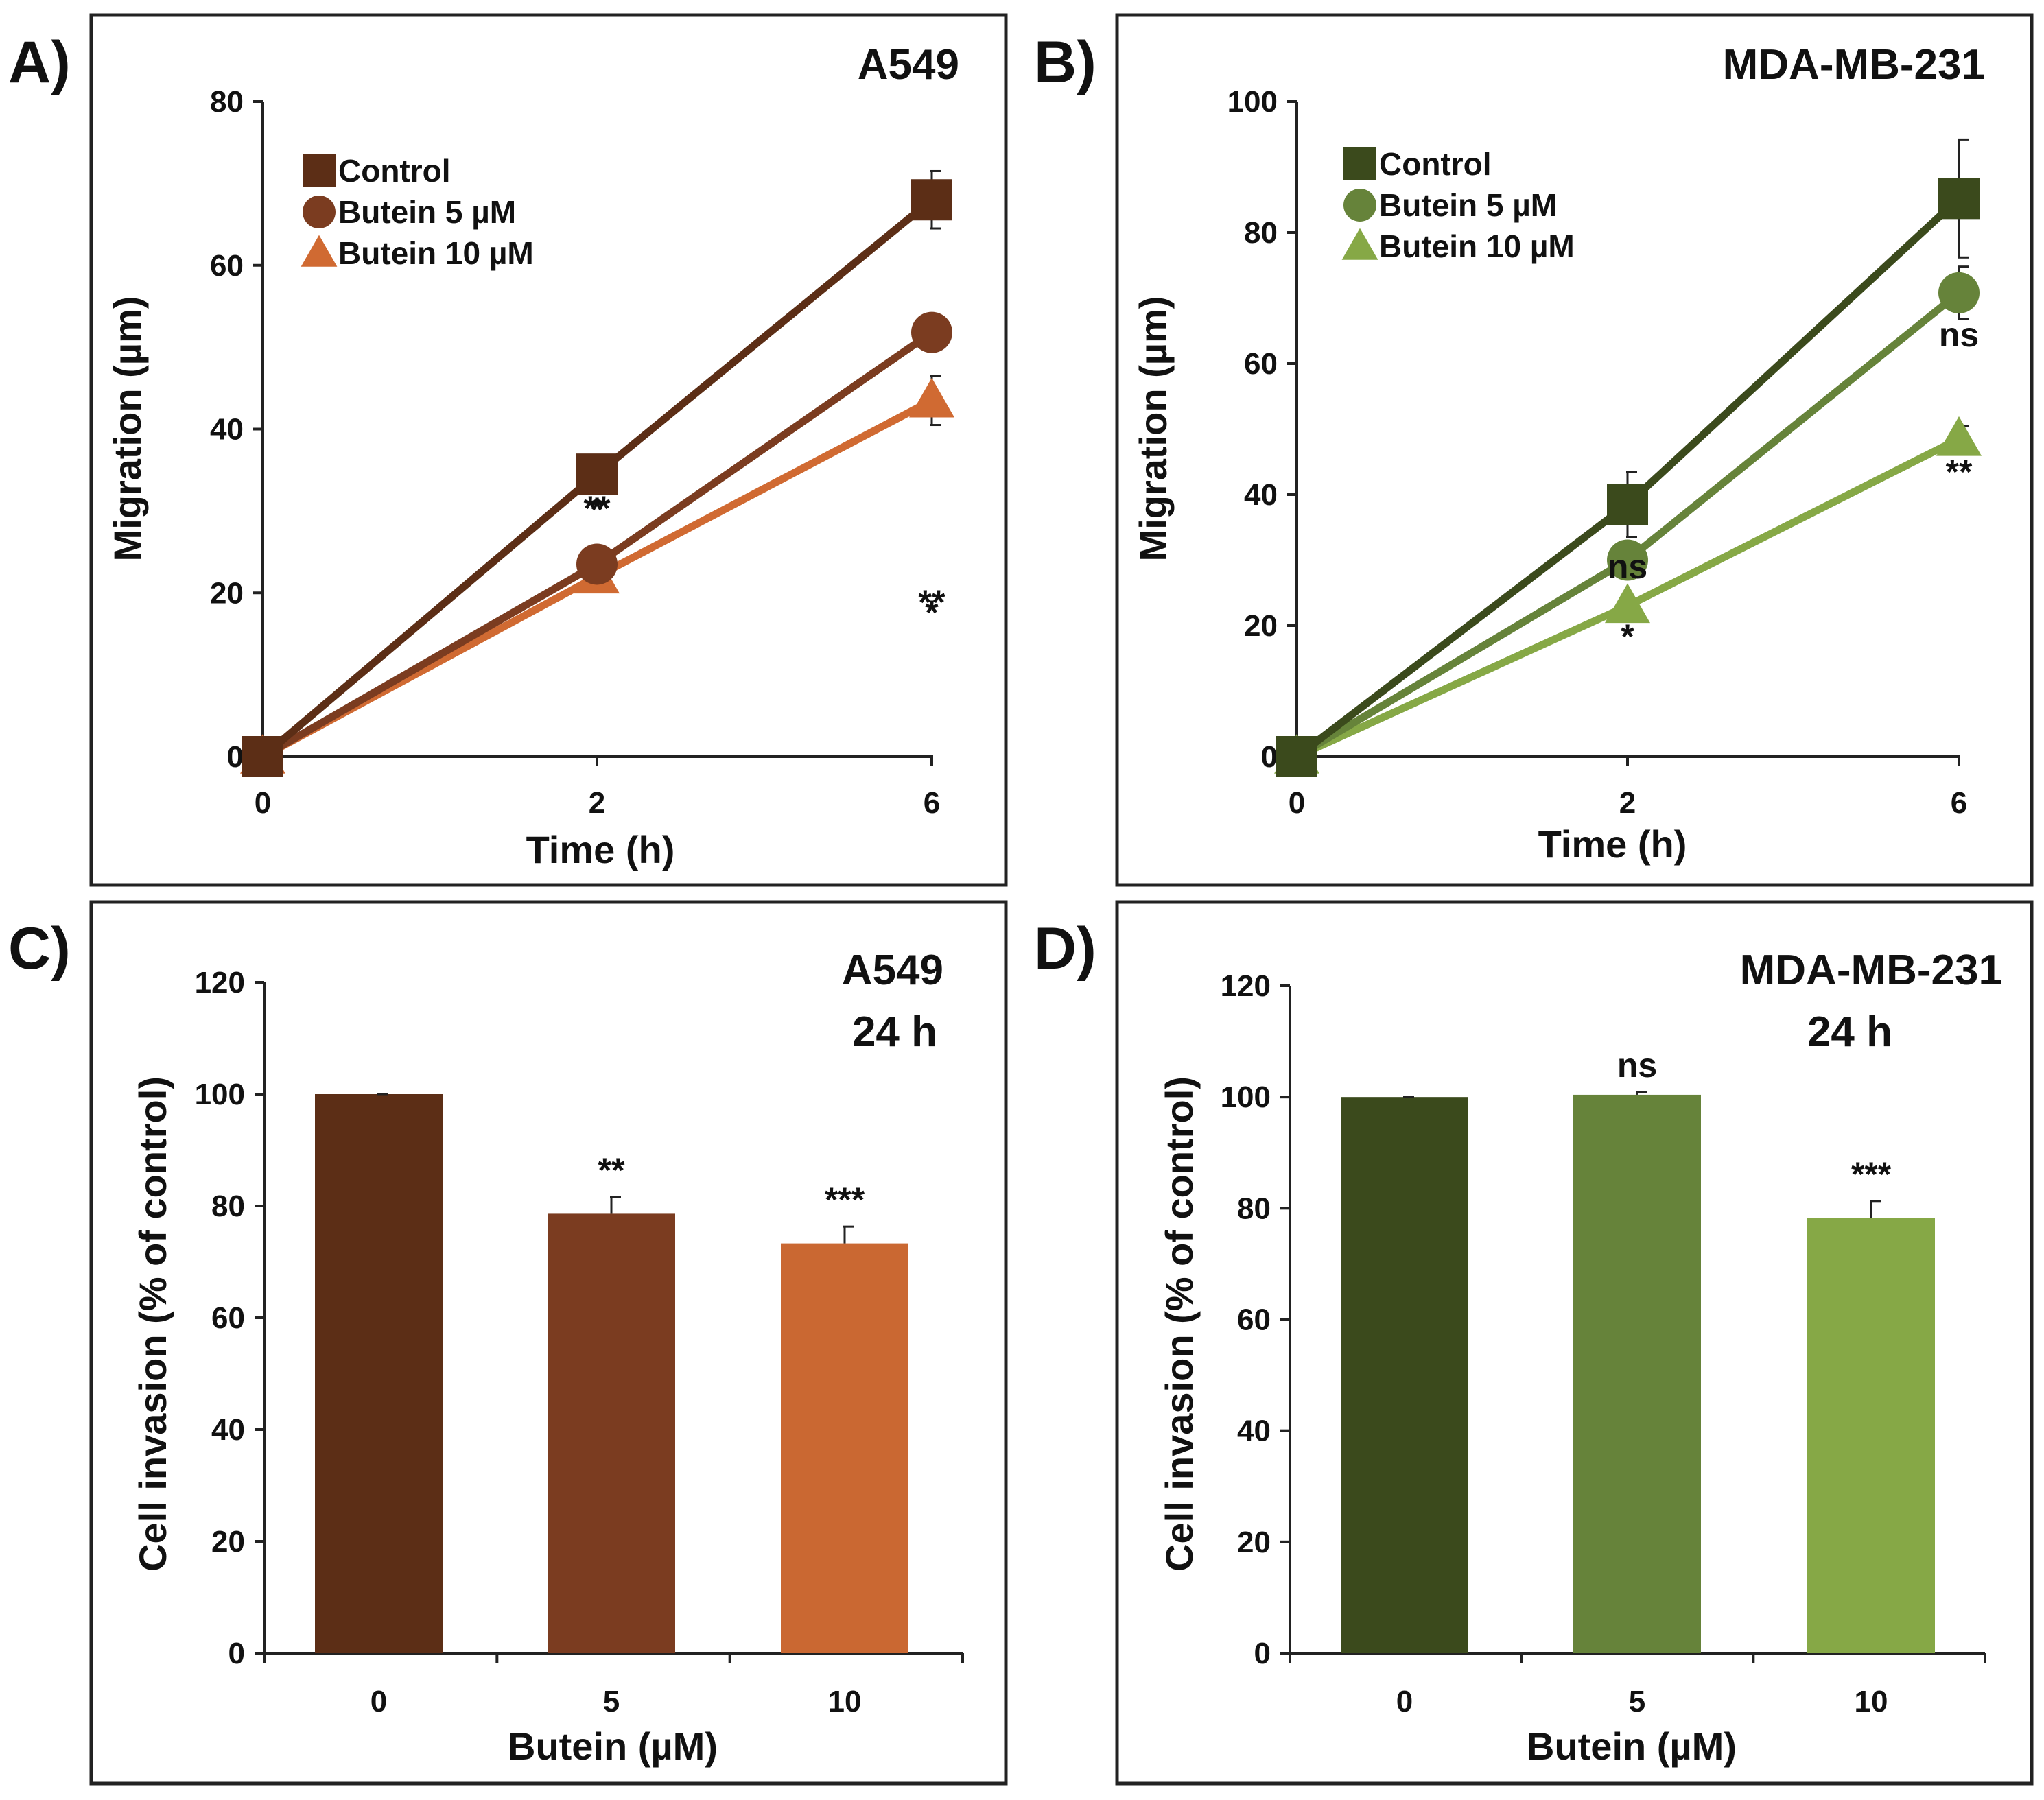 This screenshot has width=2044, height=1800. Describe the element at coordinates (1854, 65) in the screenshot. I see `panel-b-title: MDA-MB-231` at that location.